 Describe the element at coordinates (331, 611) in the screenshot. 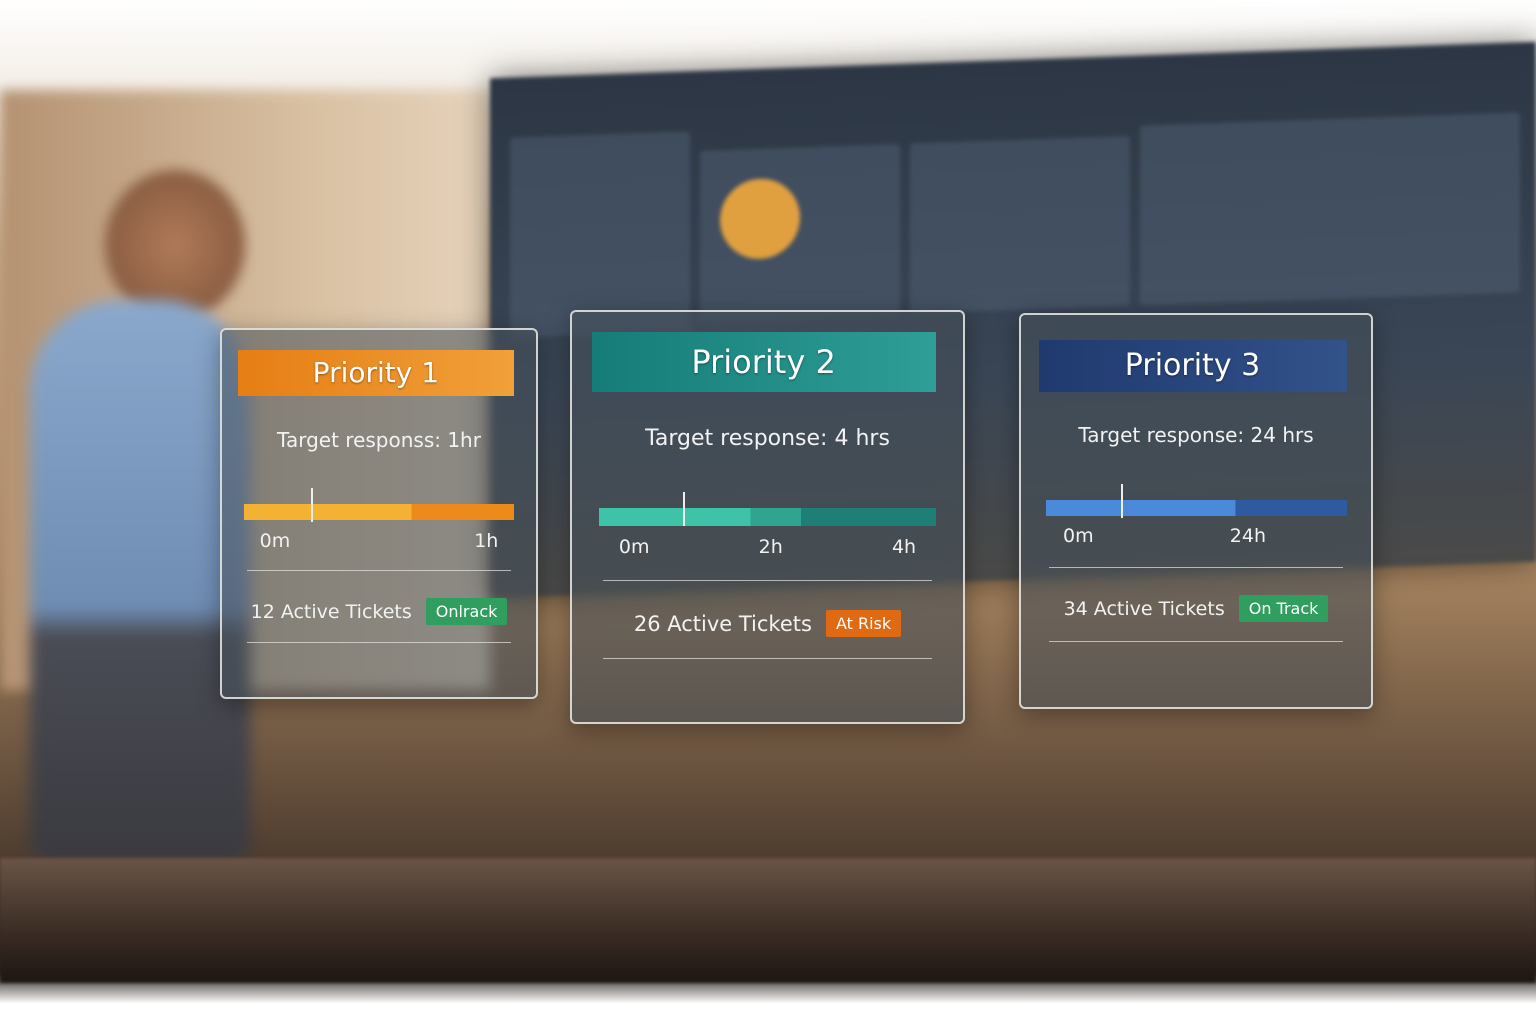

I see `active-tickets: 12 Active Tickets` at that location.